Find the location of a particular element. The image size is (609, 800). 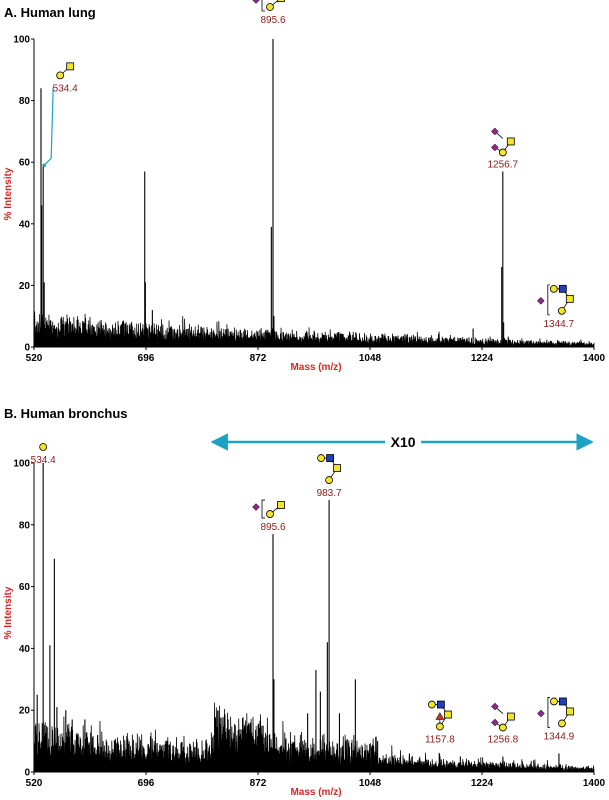

y-tick-label: 60 is located at coordinates (25, 163).